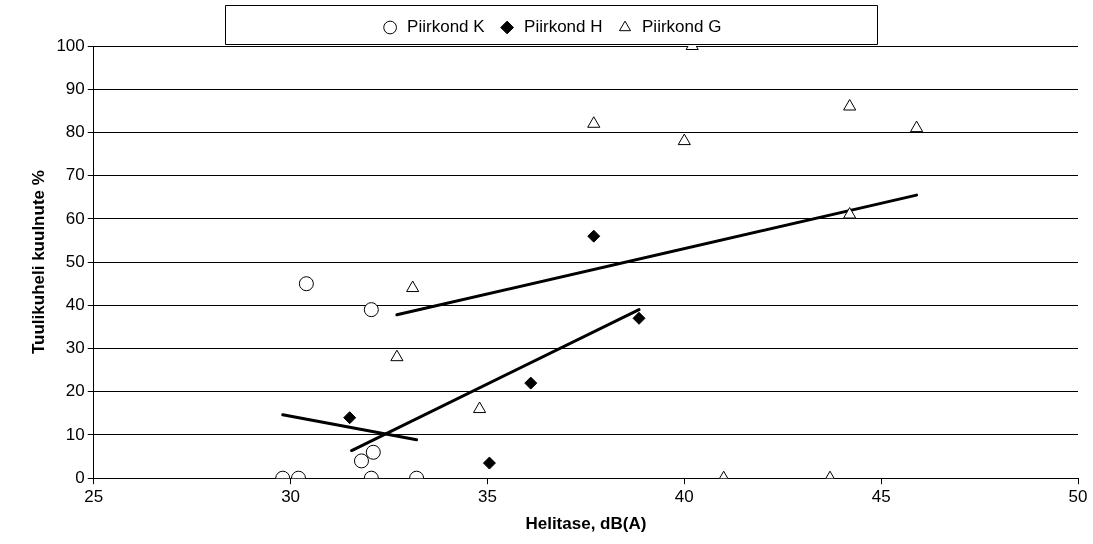  What do you see at coordinates (563, 27) in the screenshot?
I see `legend-label: Piirkond H` at bounding box center [563, 27].